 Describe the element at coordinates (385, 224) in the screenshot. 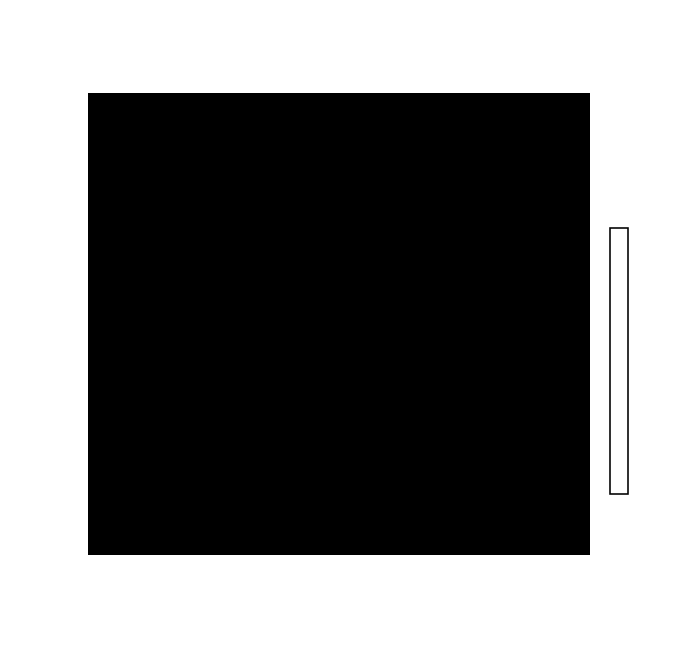

I see `sea-of-japan-streaks` at that location.